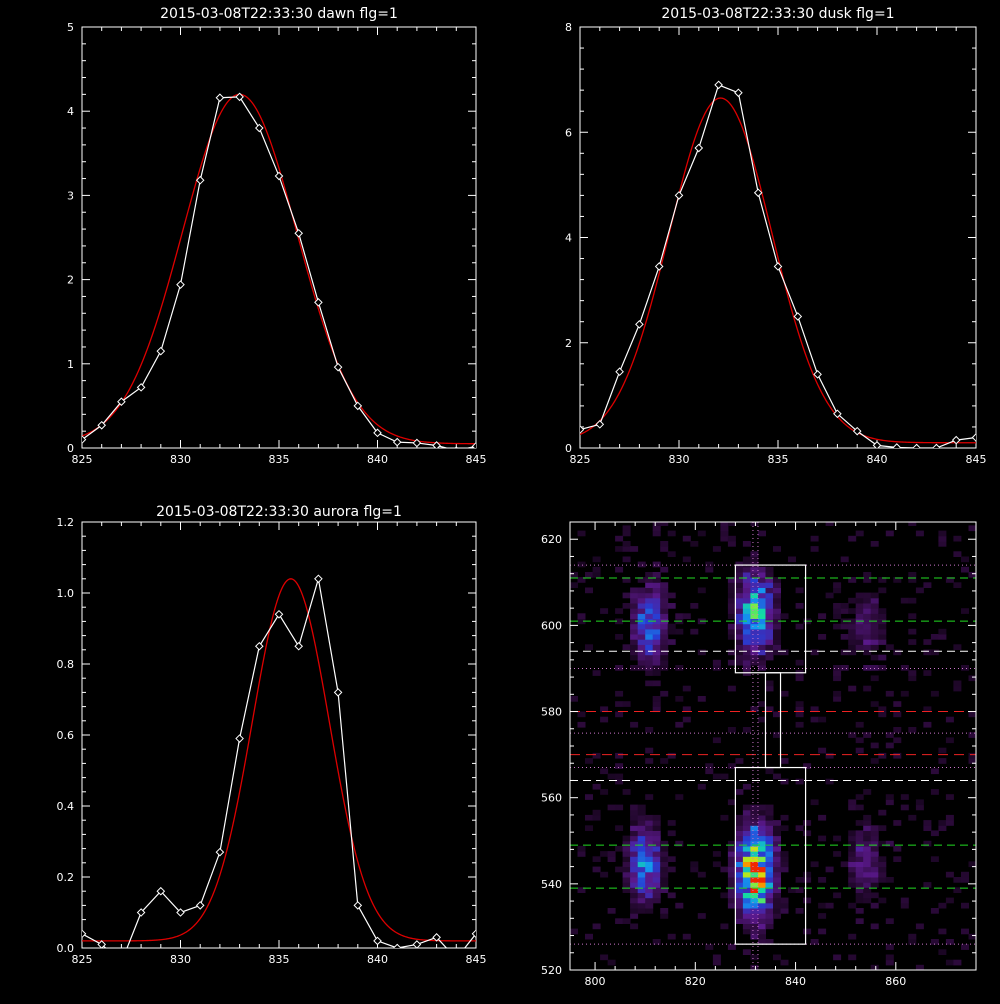 This screenshot has width=1000, height=1004. I want to click on dusk-y-tick-label: 0, so click(568, 448).